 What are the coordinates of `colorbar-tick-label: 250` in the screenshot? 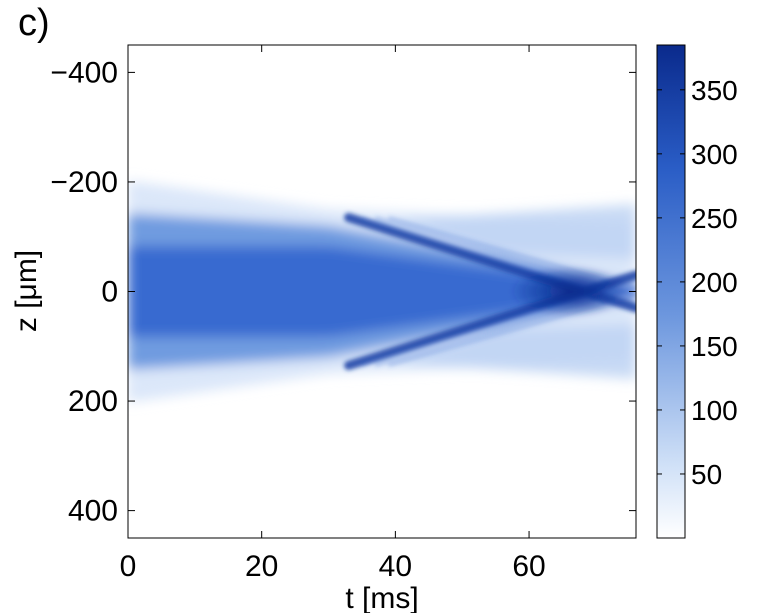 It's located at (714, 218).